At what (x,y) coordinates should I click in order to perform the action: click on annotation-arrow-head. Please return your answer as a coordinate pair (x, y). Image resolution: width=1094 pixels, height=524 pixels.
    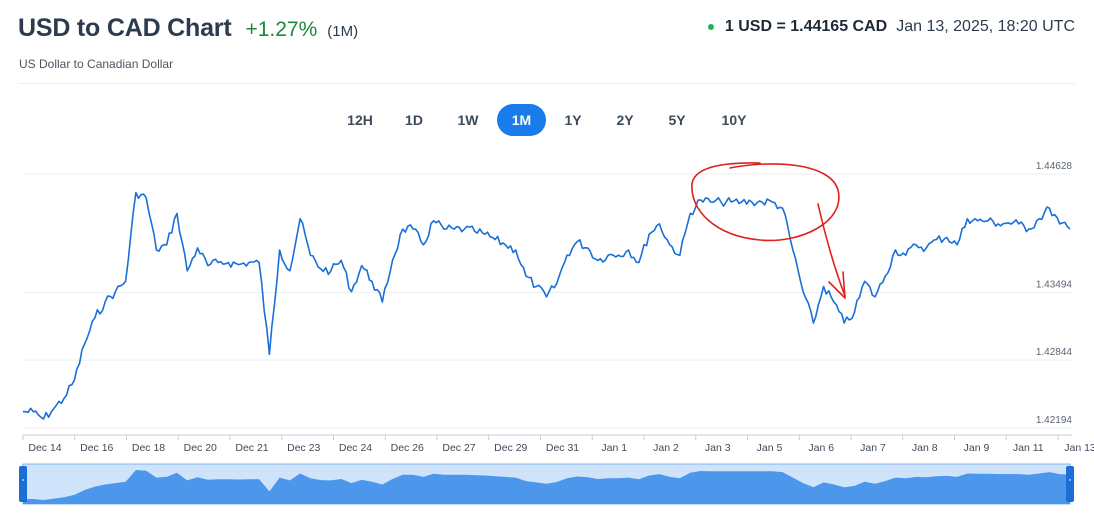
    Looking at the image, I should click on (837, 285).